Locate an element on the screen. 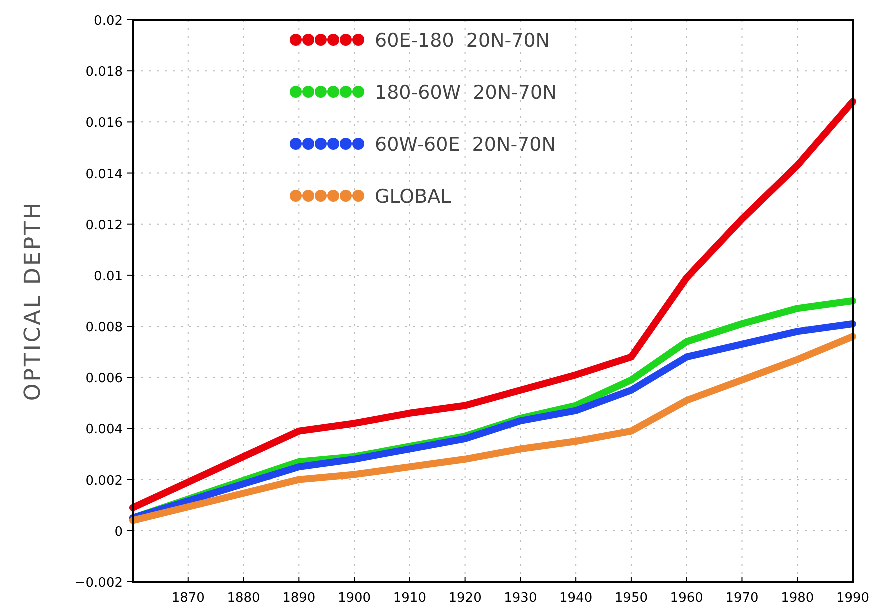  x-tick-label: 1950 is located at coordinates (631, 598).